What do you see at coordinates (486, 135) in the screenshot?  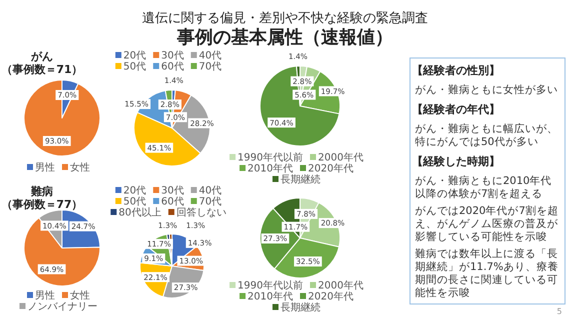 I see `text: がん・難病ともに幅広いが、特にがんでは50代が多い` at bounding box center [486, 135].